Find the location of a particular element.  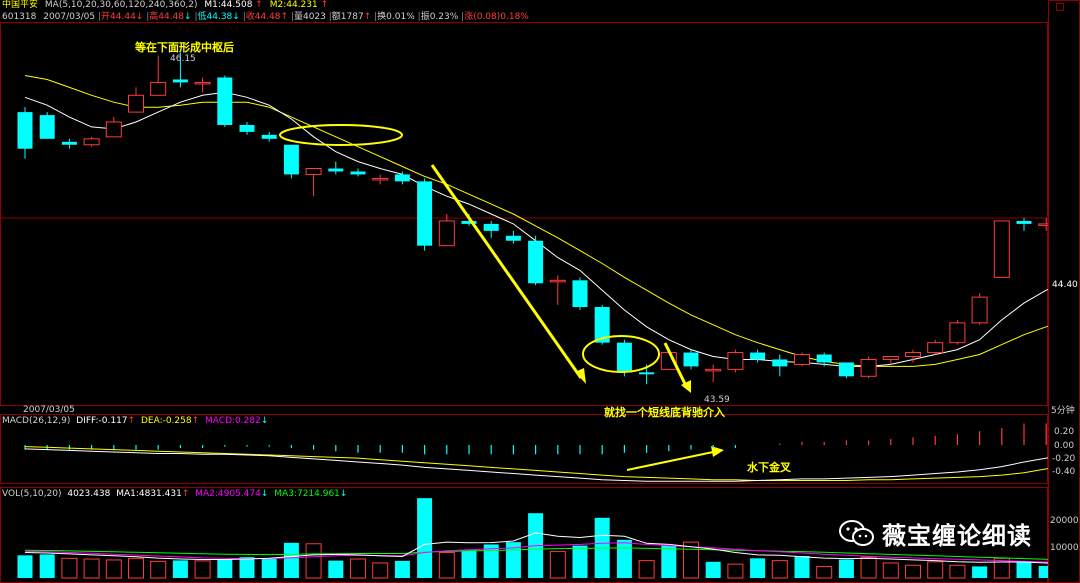

quote-date: 2007/03/05 is located at coordinates (69, 17).